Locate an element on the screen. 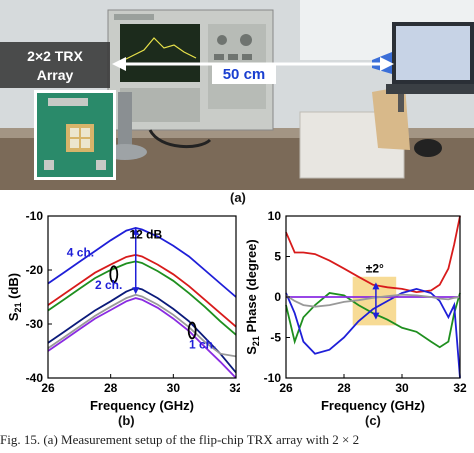  chart-b-annotation-3: 12 dB is located at coordinates (145, 235).